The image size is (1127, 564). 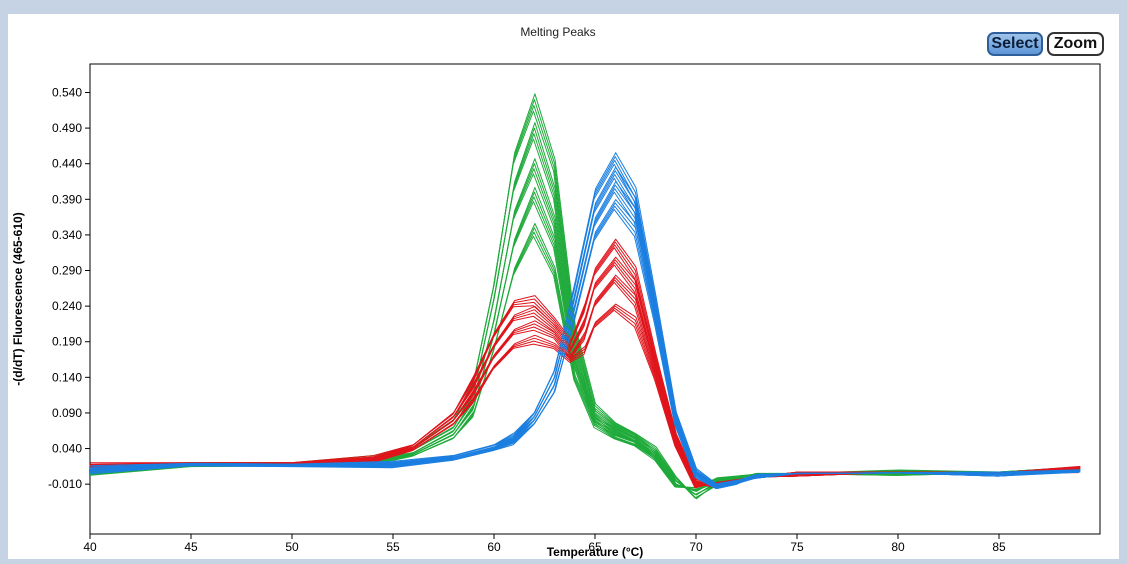 I want to click on y-tick-label: 0.190, so click(x=67, y=342).